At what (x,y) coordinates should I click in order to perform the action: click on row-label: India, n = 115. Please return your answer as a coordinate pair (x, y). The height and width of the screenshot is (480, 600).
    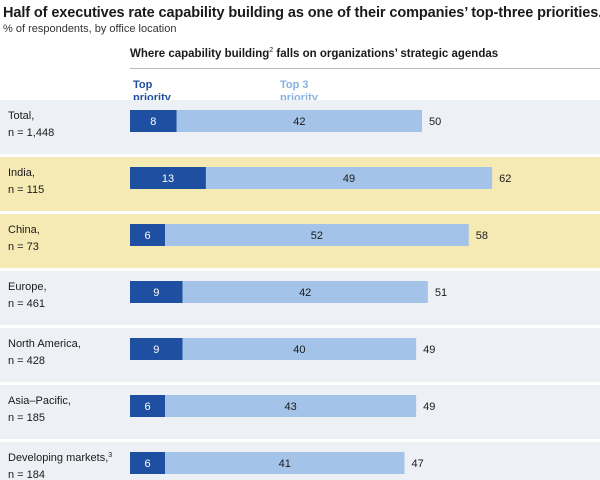
    Looking at the image, I should click on (26, 181).